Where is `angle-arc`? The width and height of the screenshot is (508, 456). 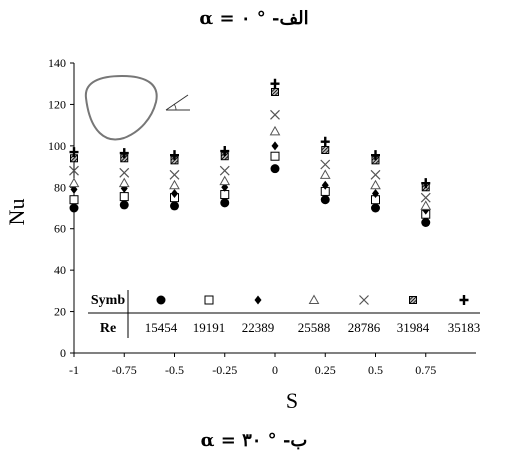
angle-arc is located at coordinates (175, 107).